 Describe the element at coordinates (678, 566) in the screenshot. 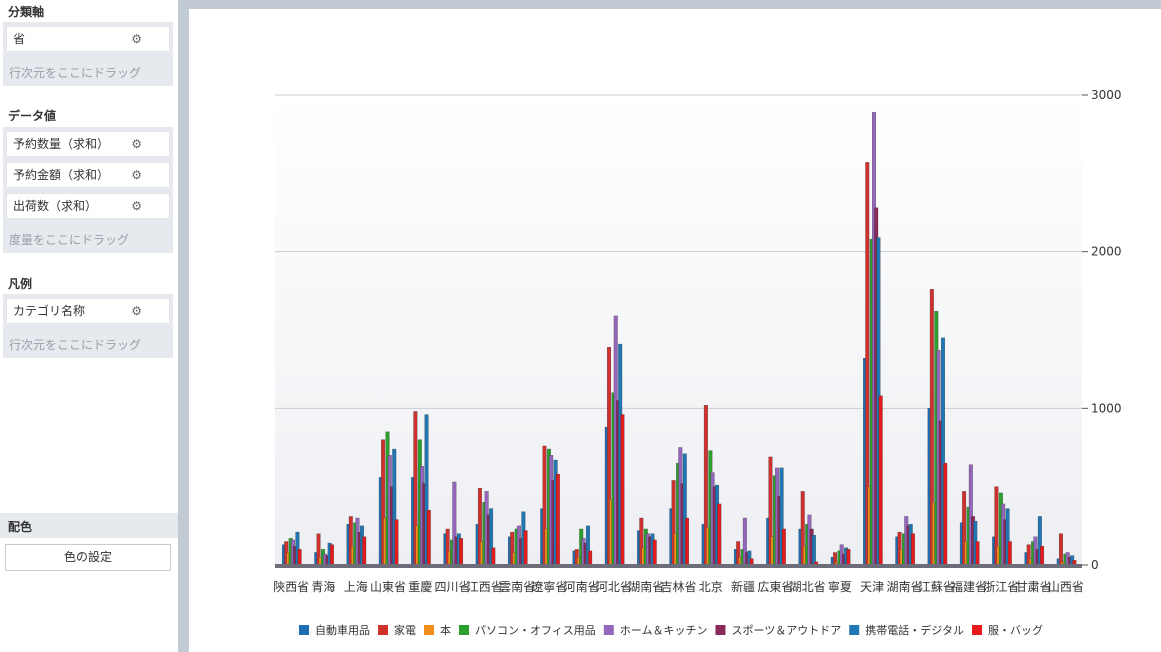

I see `x-axis-baseline` at that location.